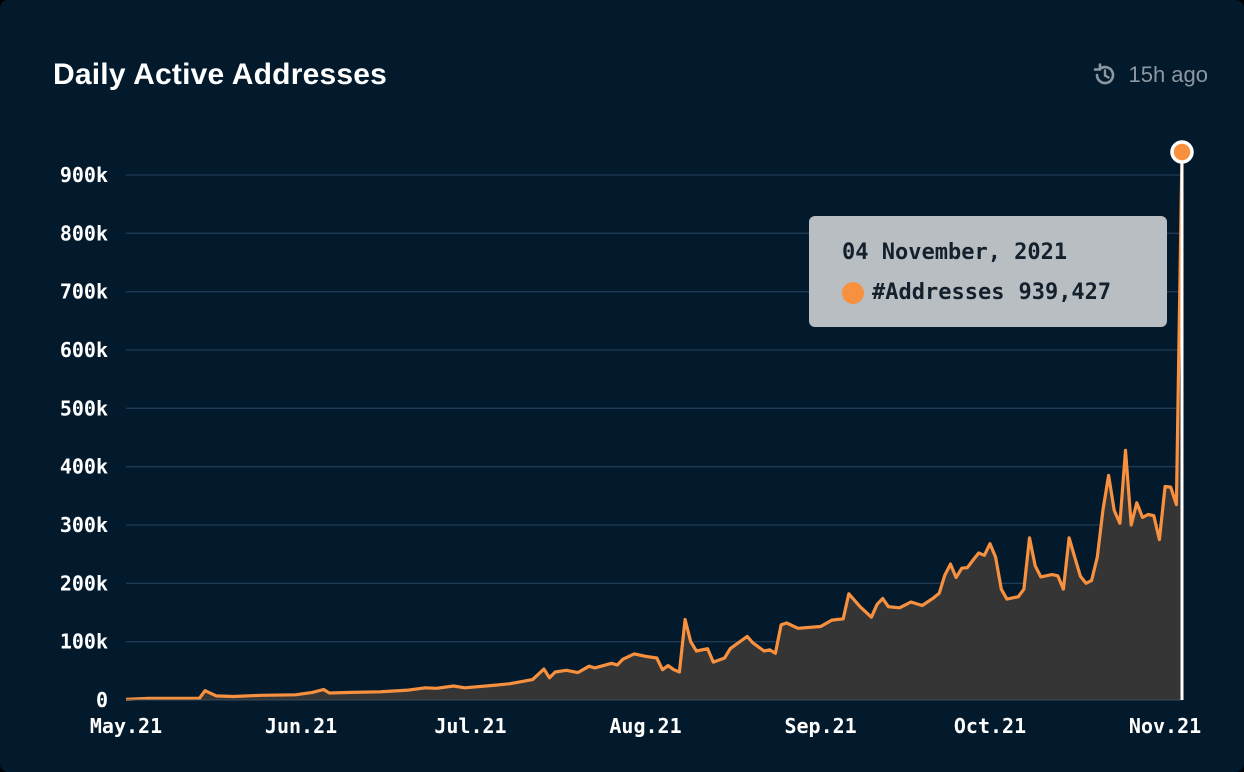  What do you see at coordinates (955, 252) in the screenshot?
I see `tooltip-date: 04 November, 2021` at bounding box center [955, 252].